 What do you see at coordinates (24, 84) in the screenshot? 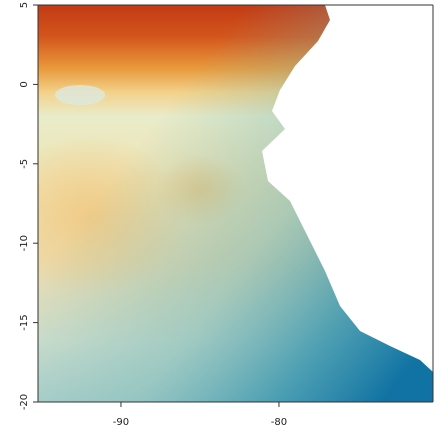
I see `y-tick-label: 0` at bounding box center [24, 84].